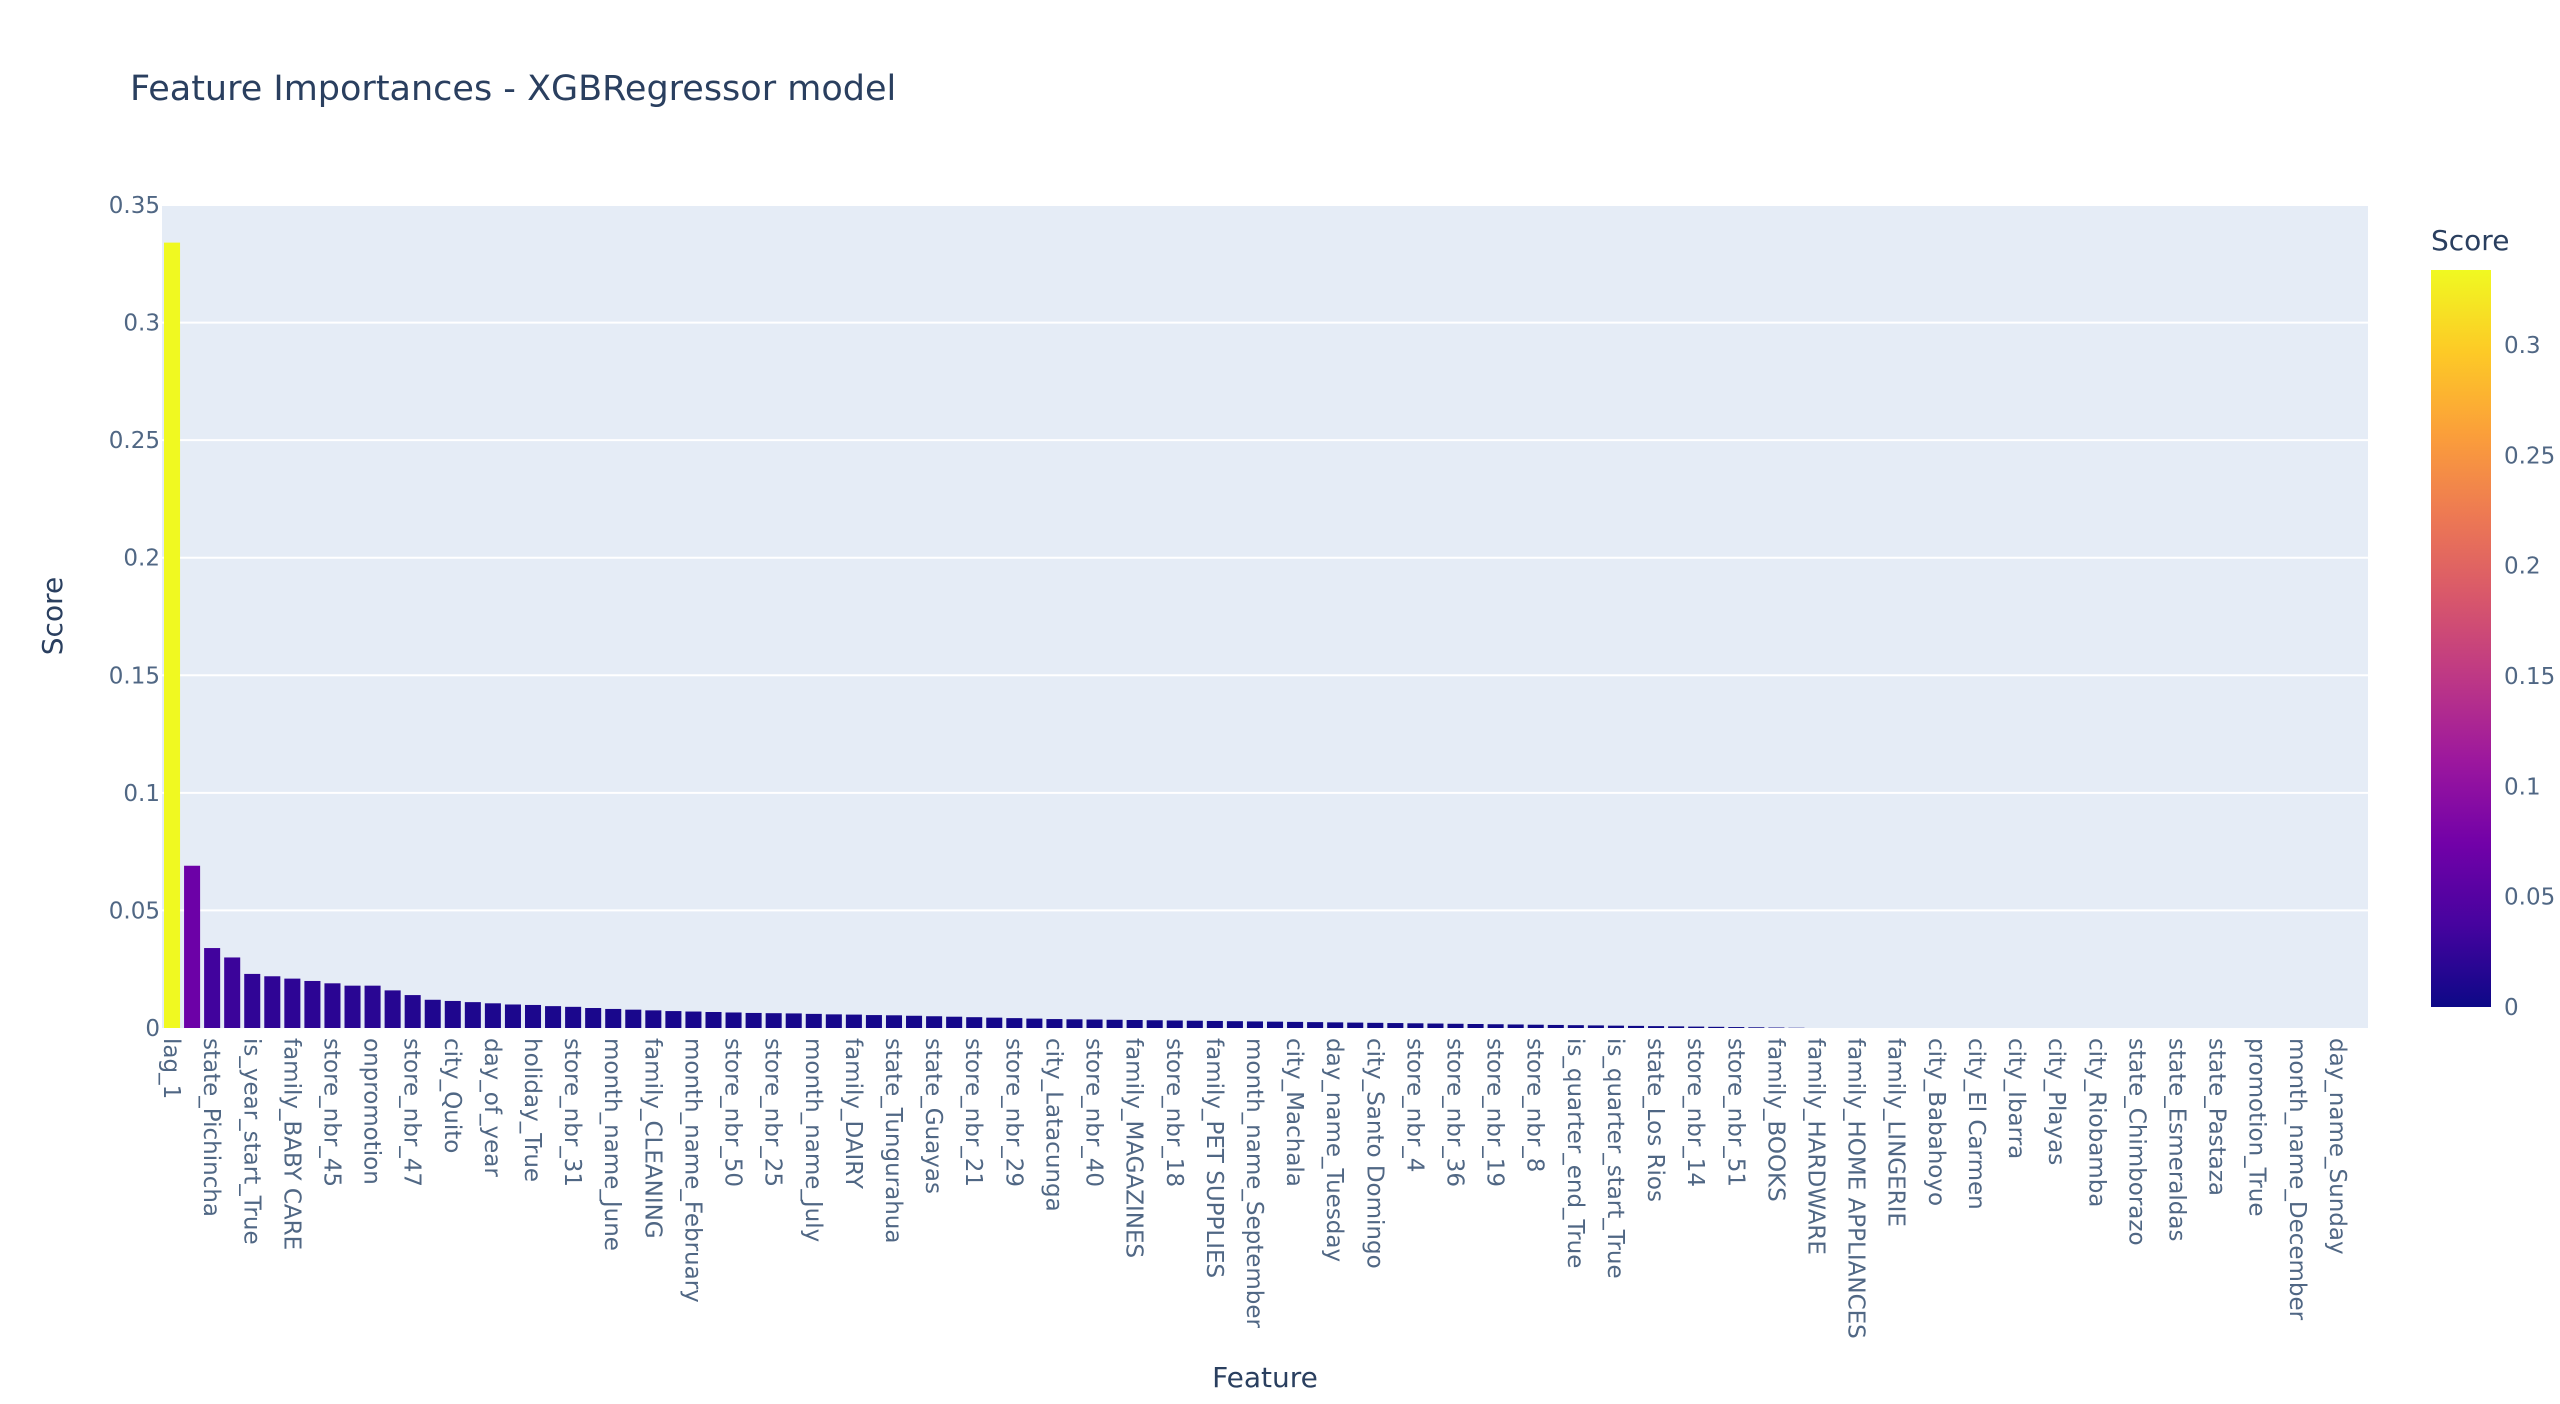  Describe the element at coordinates (2511, 1008) in the screenshot. I see `colorbar-tick-label: 0` at that location.